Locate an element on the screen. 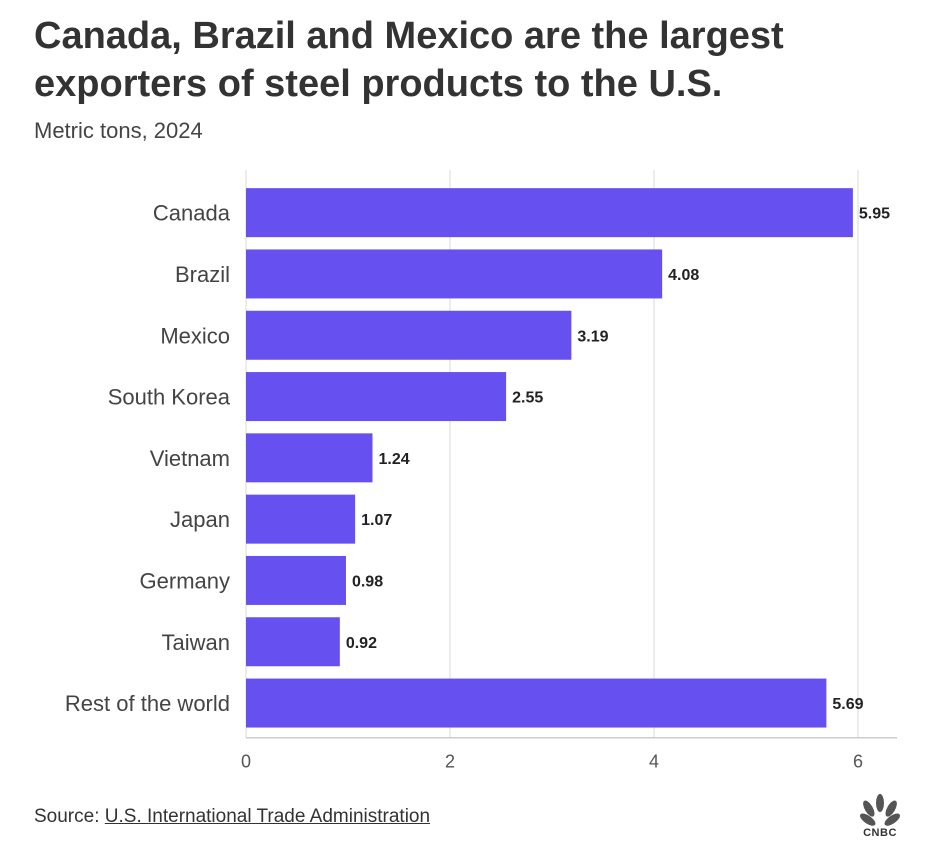 This screenshot has height=860, width=936. chart-subtitle: Metric tons, 2024 is located at coordinates (118, 130).